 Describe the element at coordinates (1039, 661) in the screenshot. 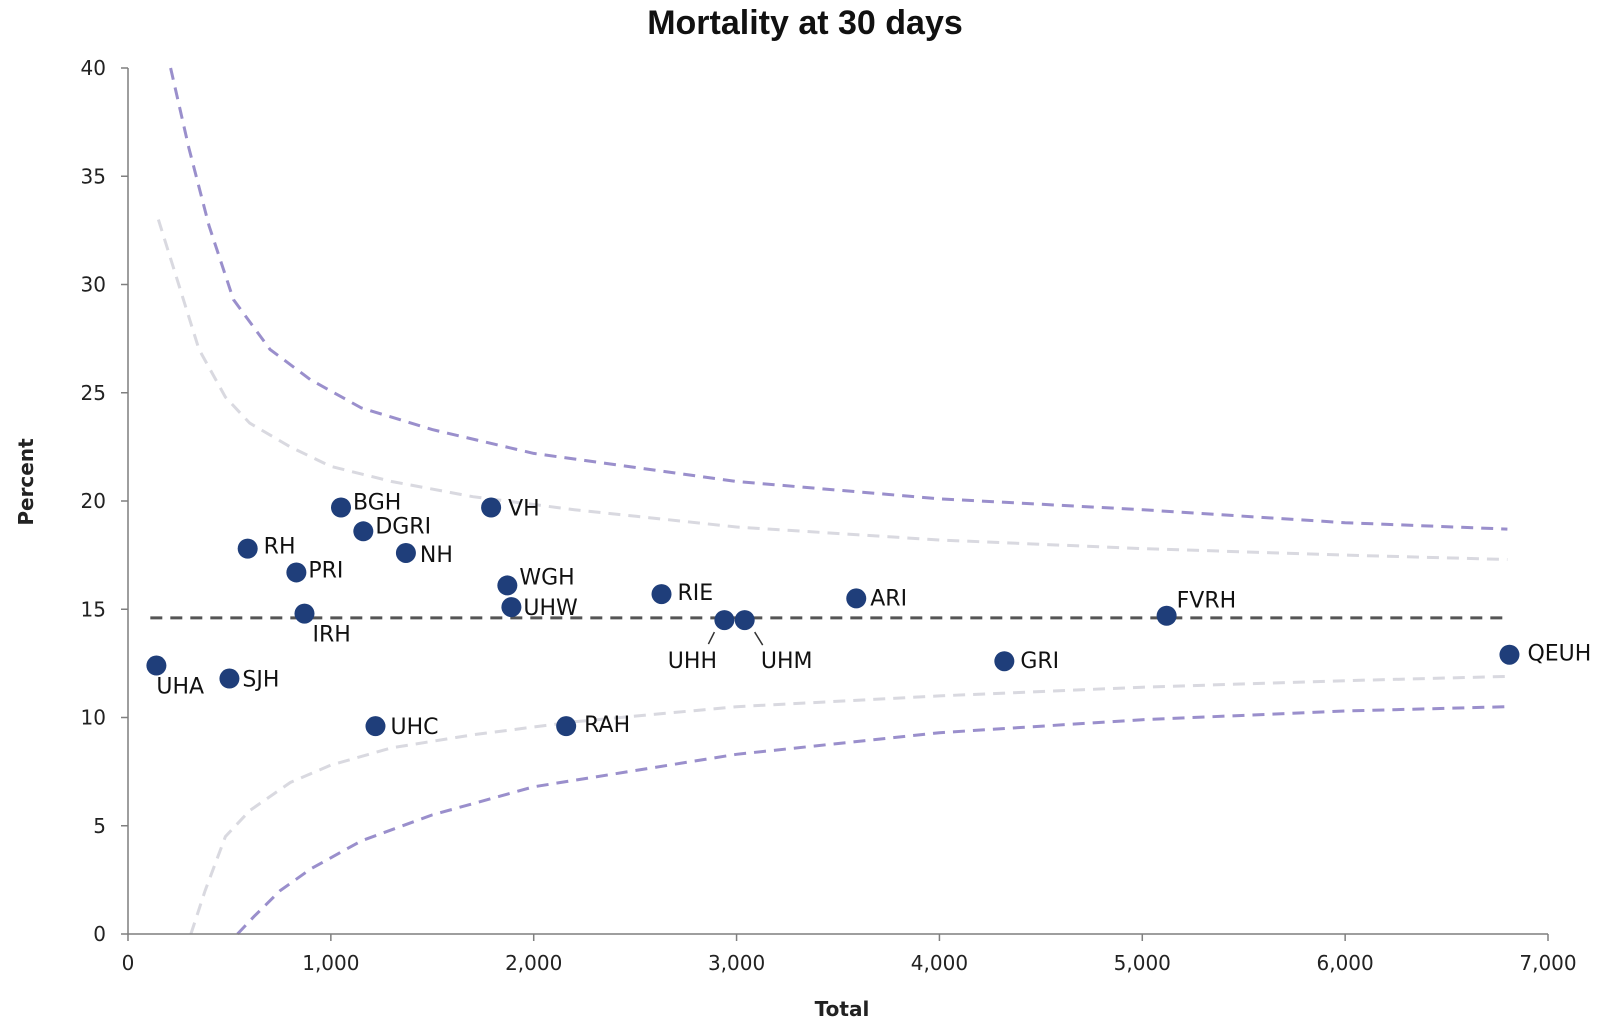

I see `data-label-gri: GRI` at that location.